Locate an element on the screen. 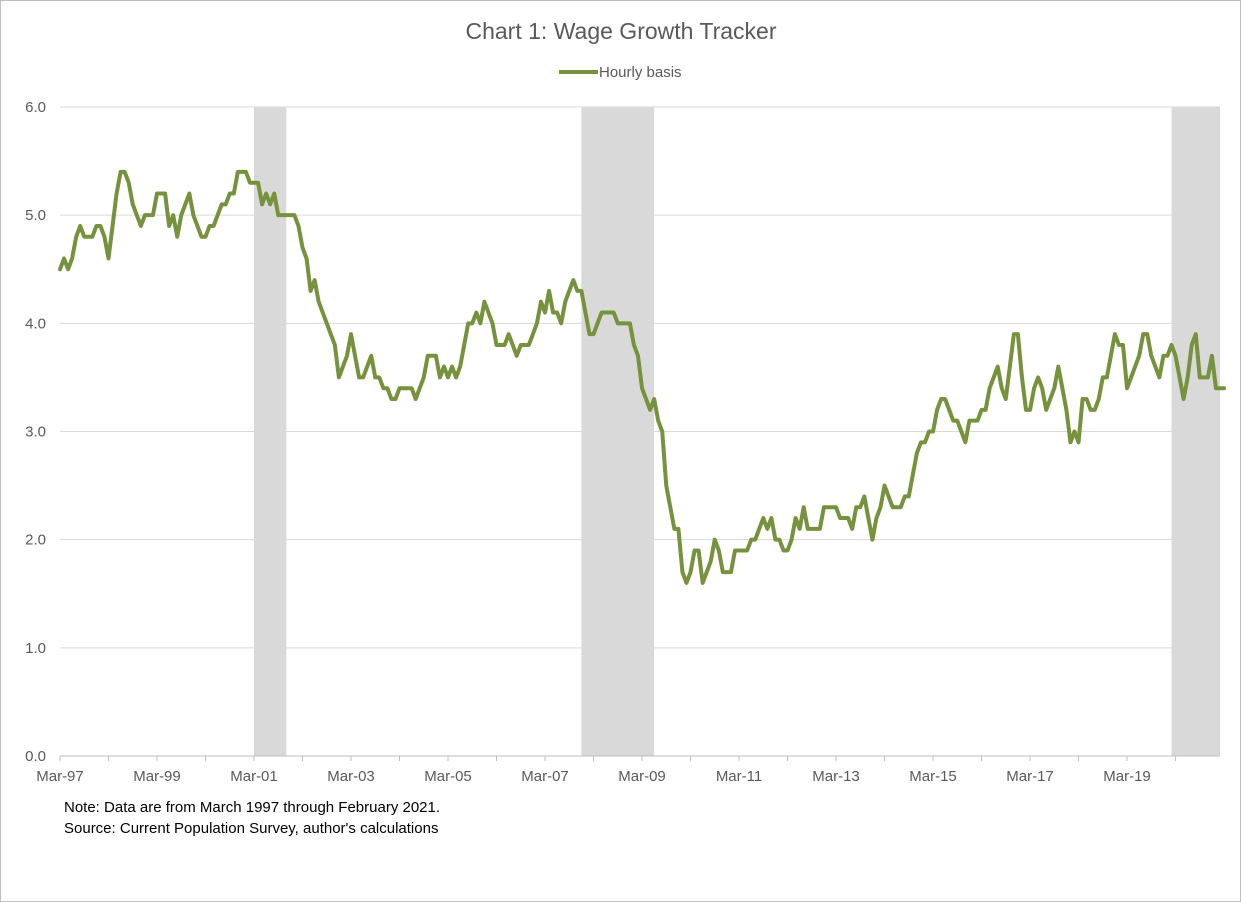  chart-title: Chart 1: Wage Growth Tracker is located at coordinates (620, 31).